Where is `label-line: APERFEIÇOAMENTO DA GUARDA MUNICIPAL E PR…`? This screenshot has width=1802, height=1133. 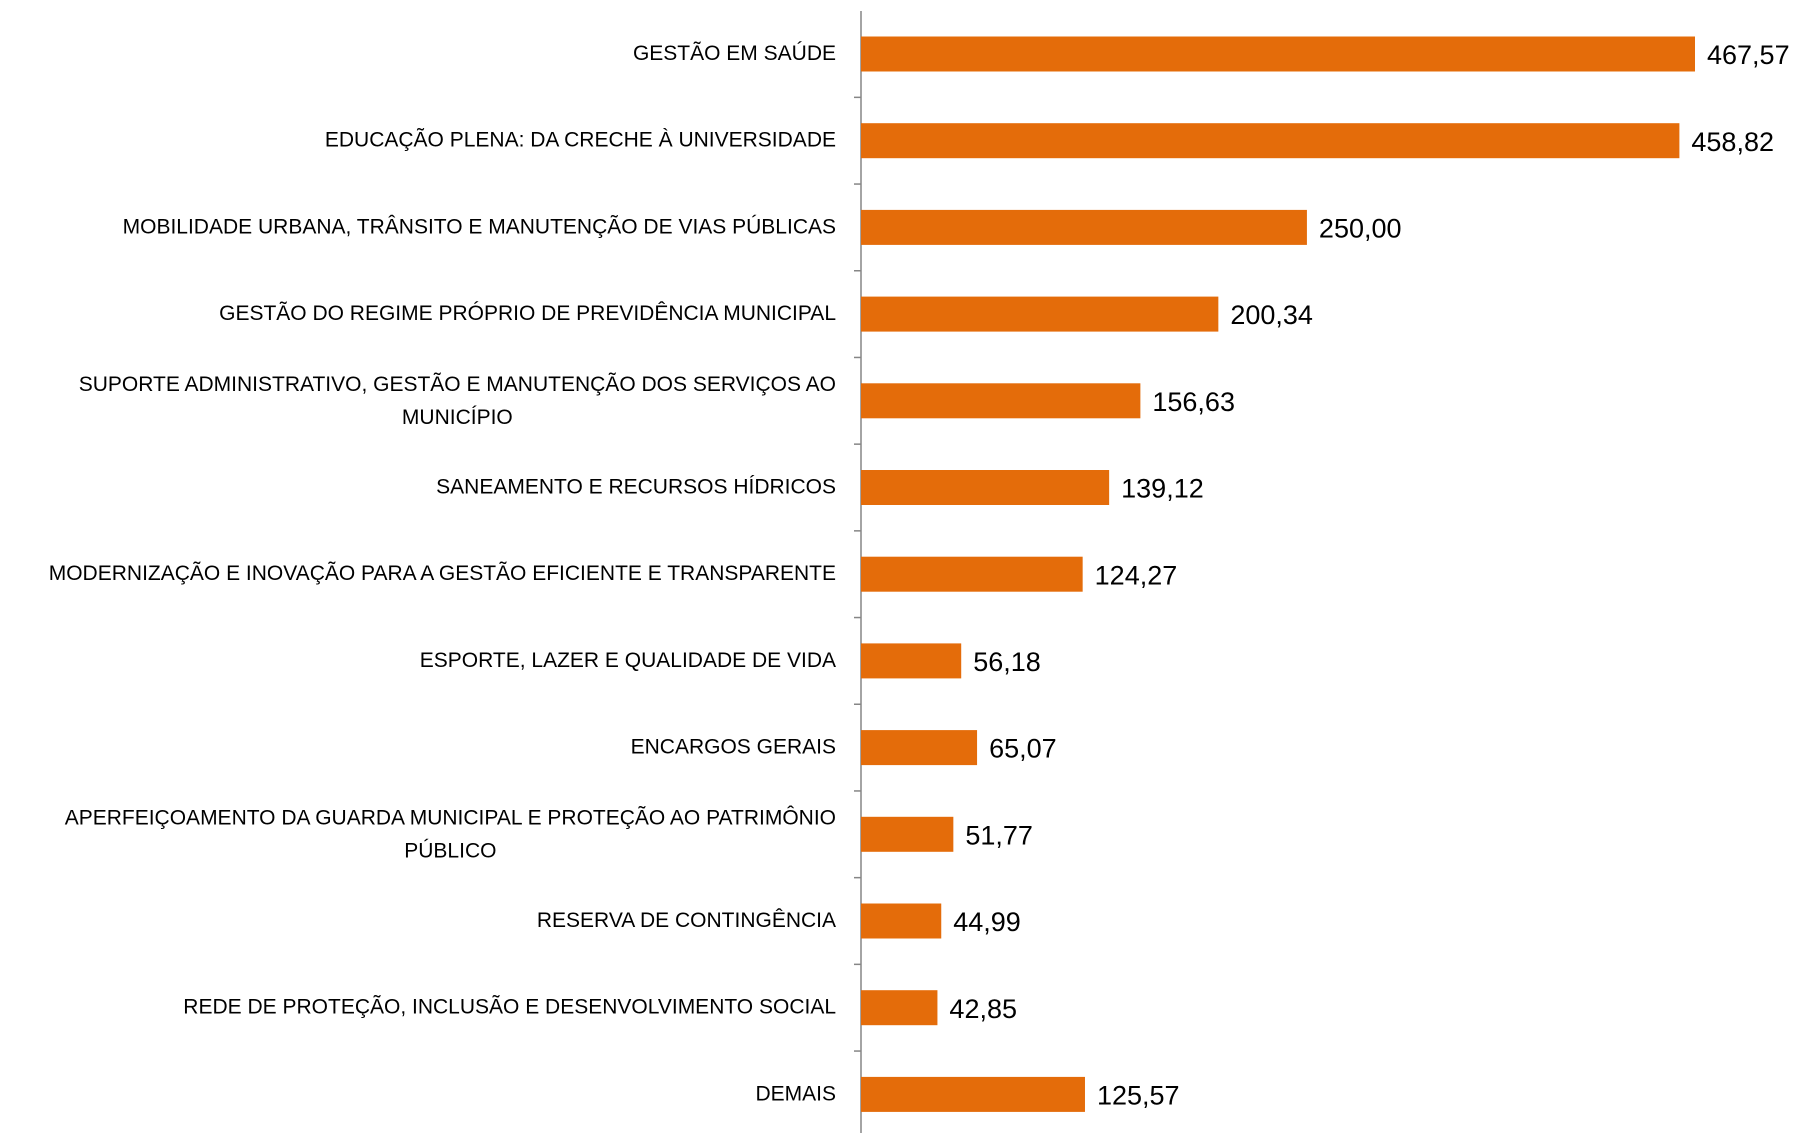 label-line: APERFEIÇOAMENTO DA GUARDA MUNICIPAL E PR… is located at coordinates (450, 817).